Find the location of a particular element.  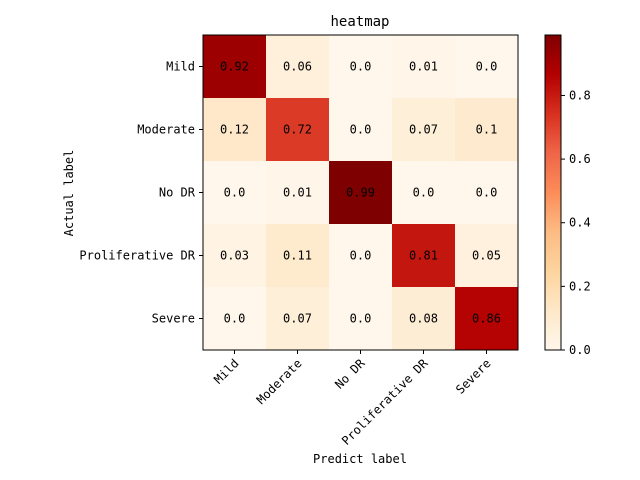

y-axis-label: Actual label is located at coordinates (69, 193).